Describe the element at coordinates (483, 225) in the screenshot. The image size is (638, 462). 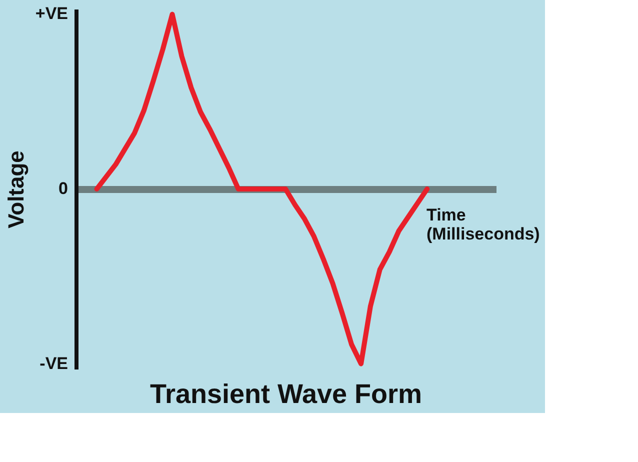
I see `x-axis-title: Time (Milliseconds)` at that location.